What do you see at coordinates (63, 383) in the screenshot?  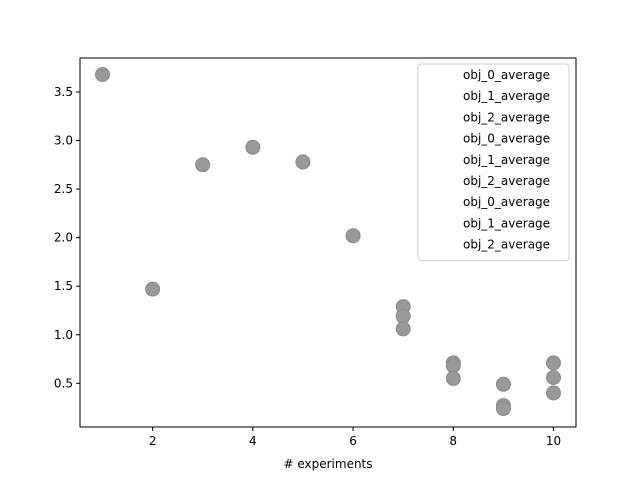 I see `y-tick-label: 0.5` at bounding box center [63, 383].